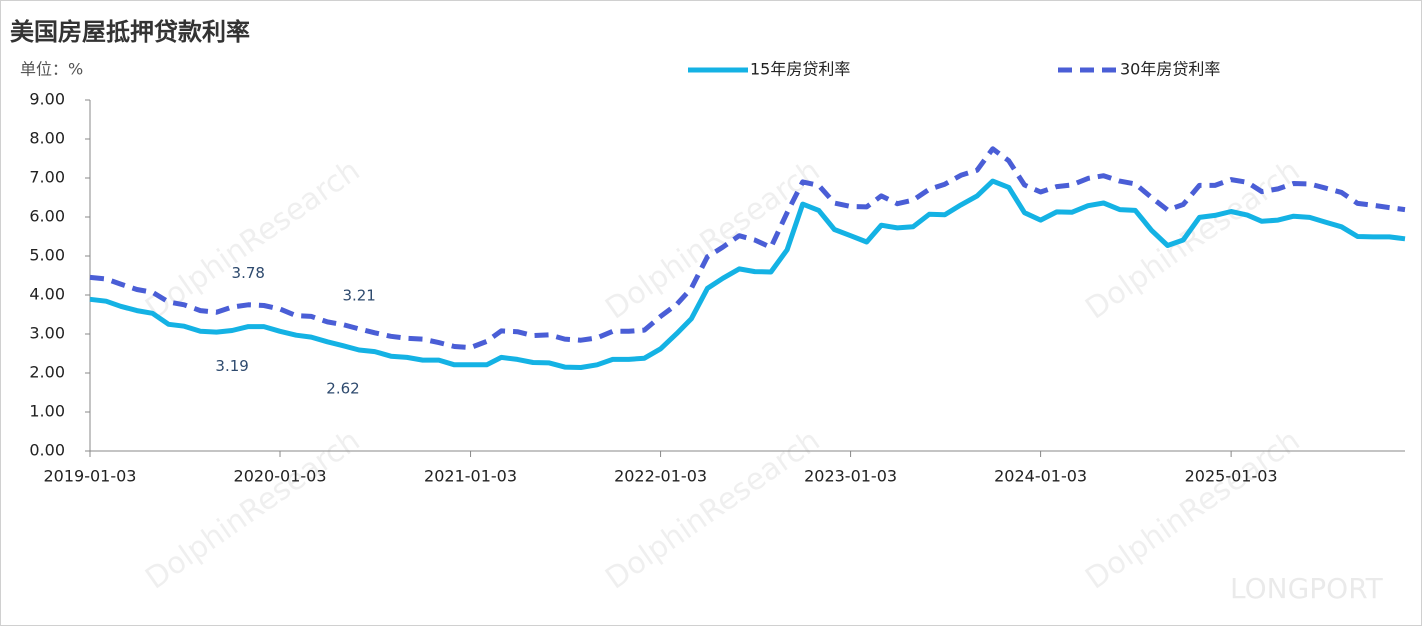  Describe the element at coordinates (248, 273) in the screenshot. I see `data-label: 3.78` at that location.